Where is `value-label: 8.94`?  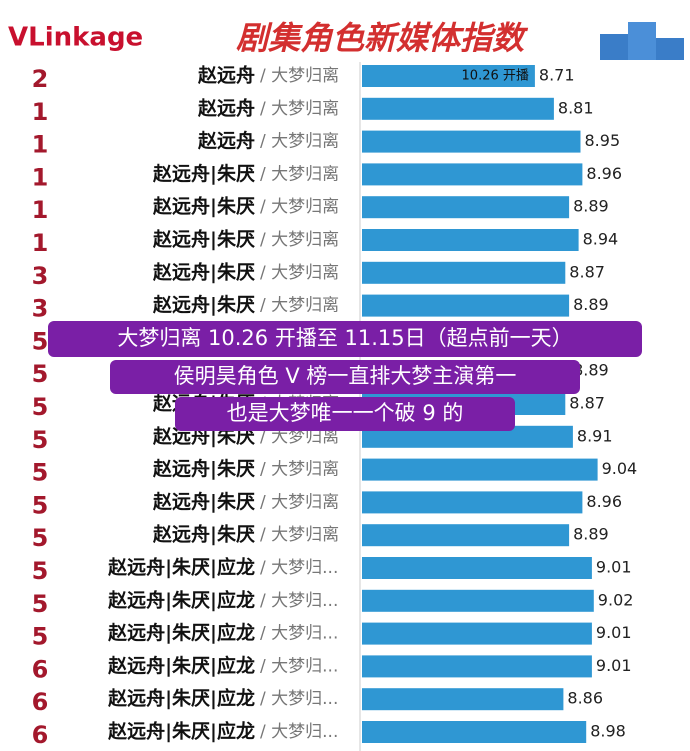 value-label: 8.94 is located at coordinates (601, 239).